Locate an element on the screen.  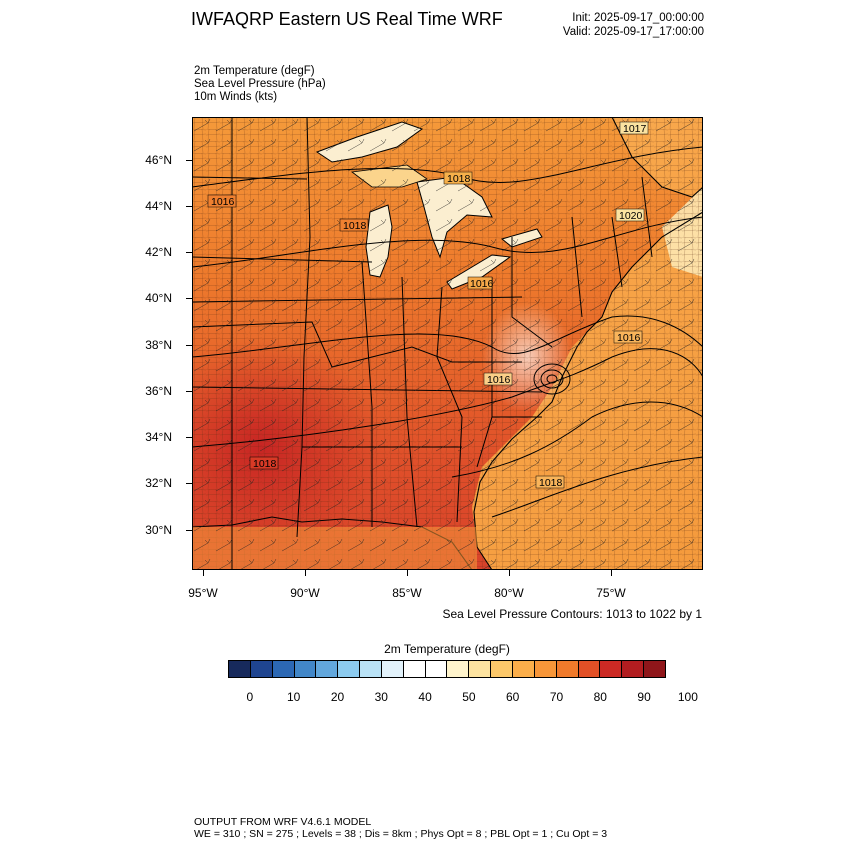
init-time: Init: 2025-09-17_00:00:00 is located at coordinates (638, 18).